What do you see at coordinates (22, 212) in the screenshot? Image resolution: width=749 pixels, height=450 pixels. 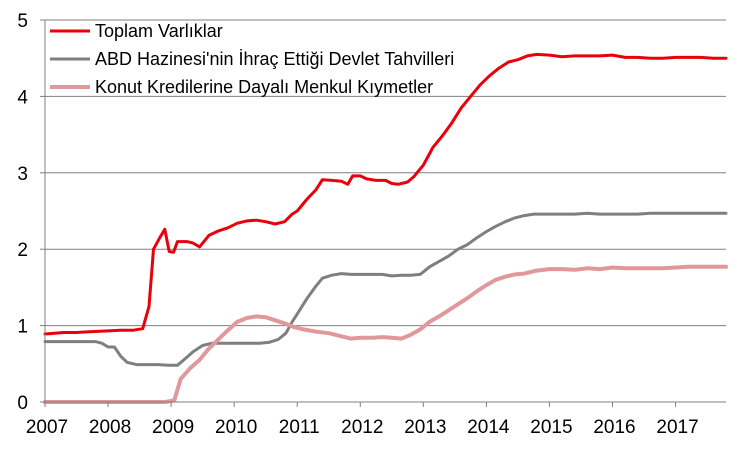 I see `y-tick-labels: 0 1 2 3 4 5` at bounding box center [22, 212].